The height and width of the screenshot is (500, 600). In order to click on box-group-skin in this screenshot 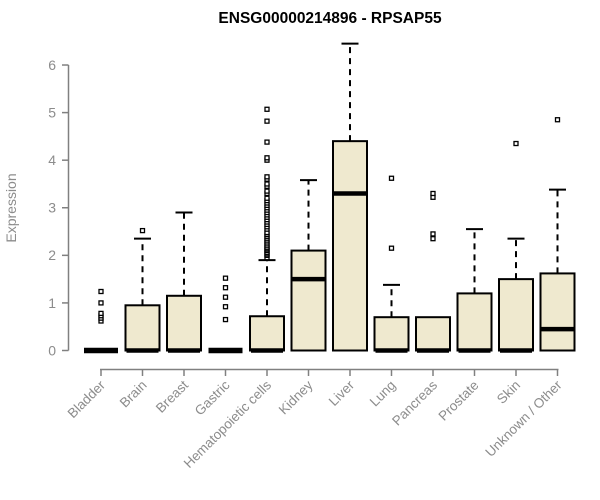, I will do `click(516, 246)`.